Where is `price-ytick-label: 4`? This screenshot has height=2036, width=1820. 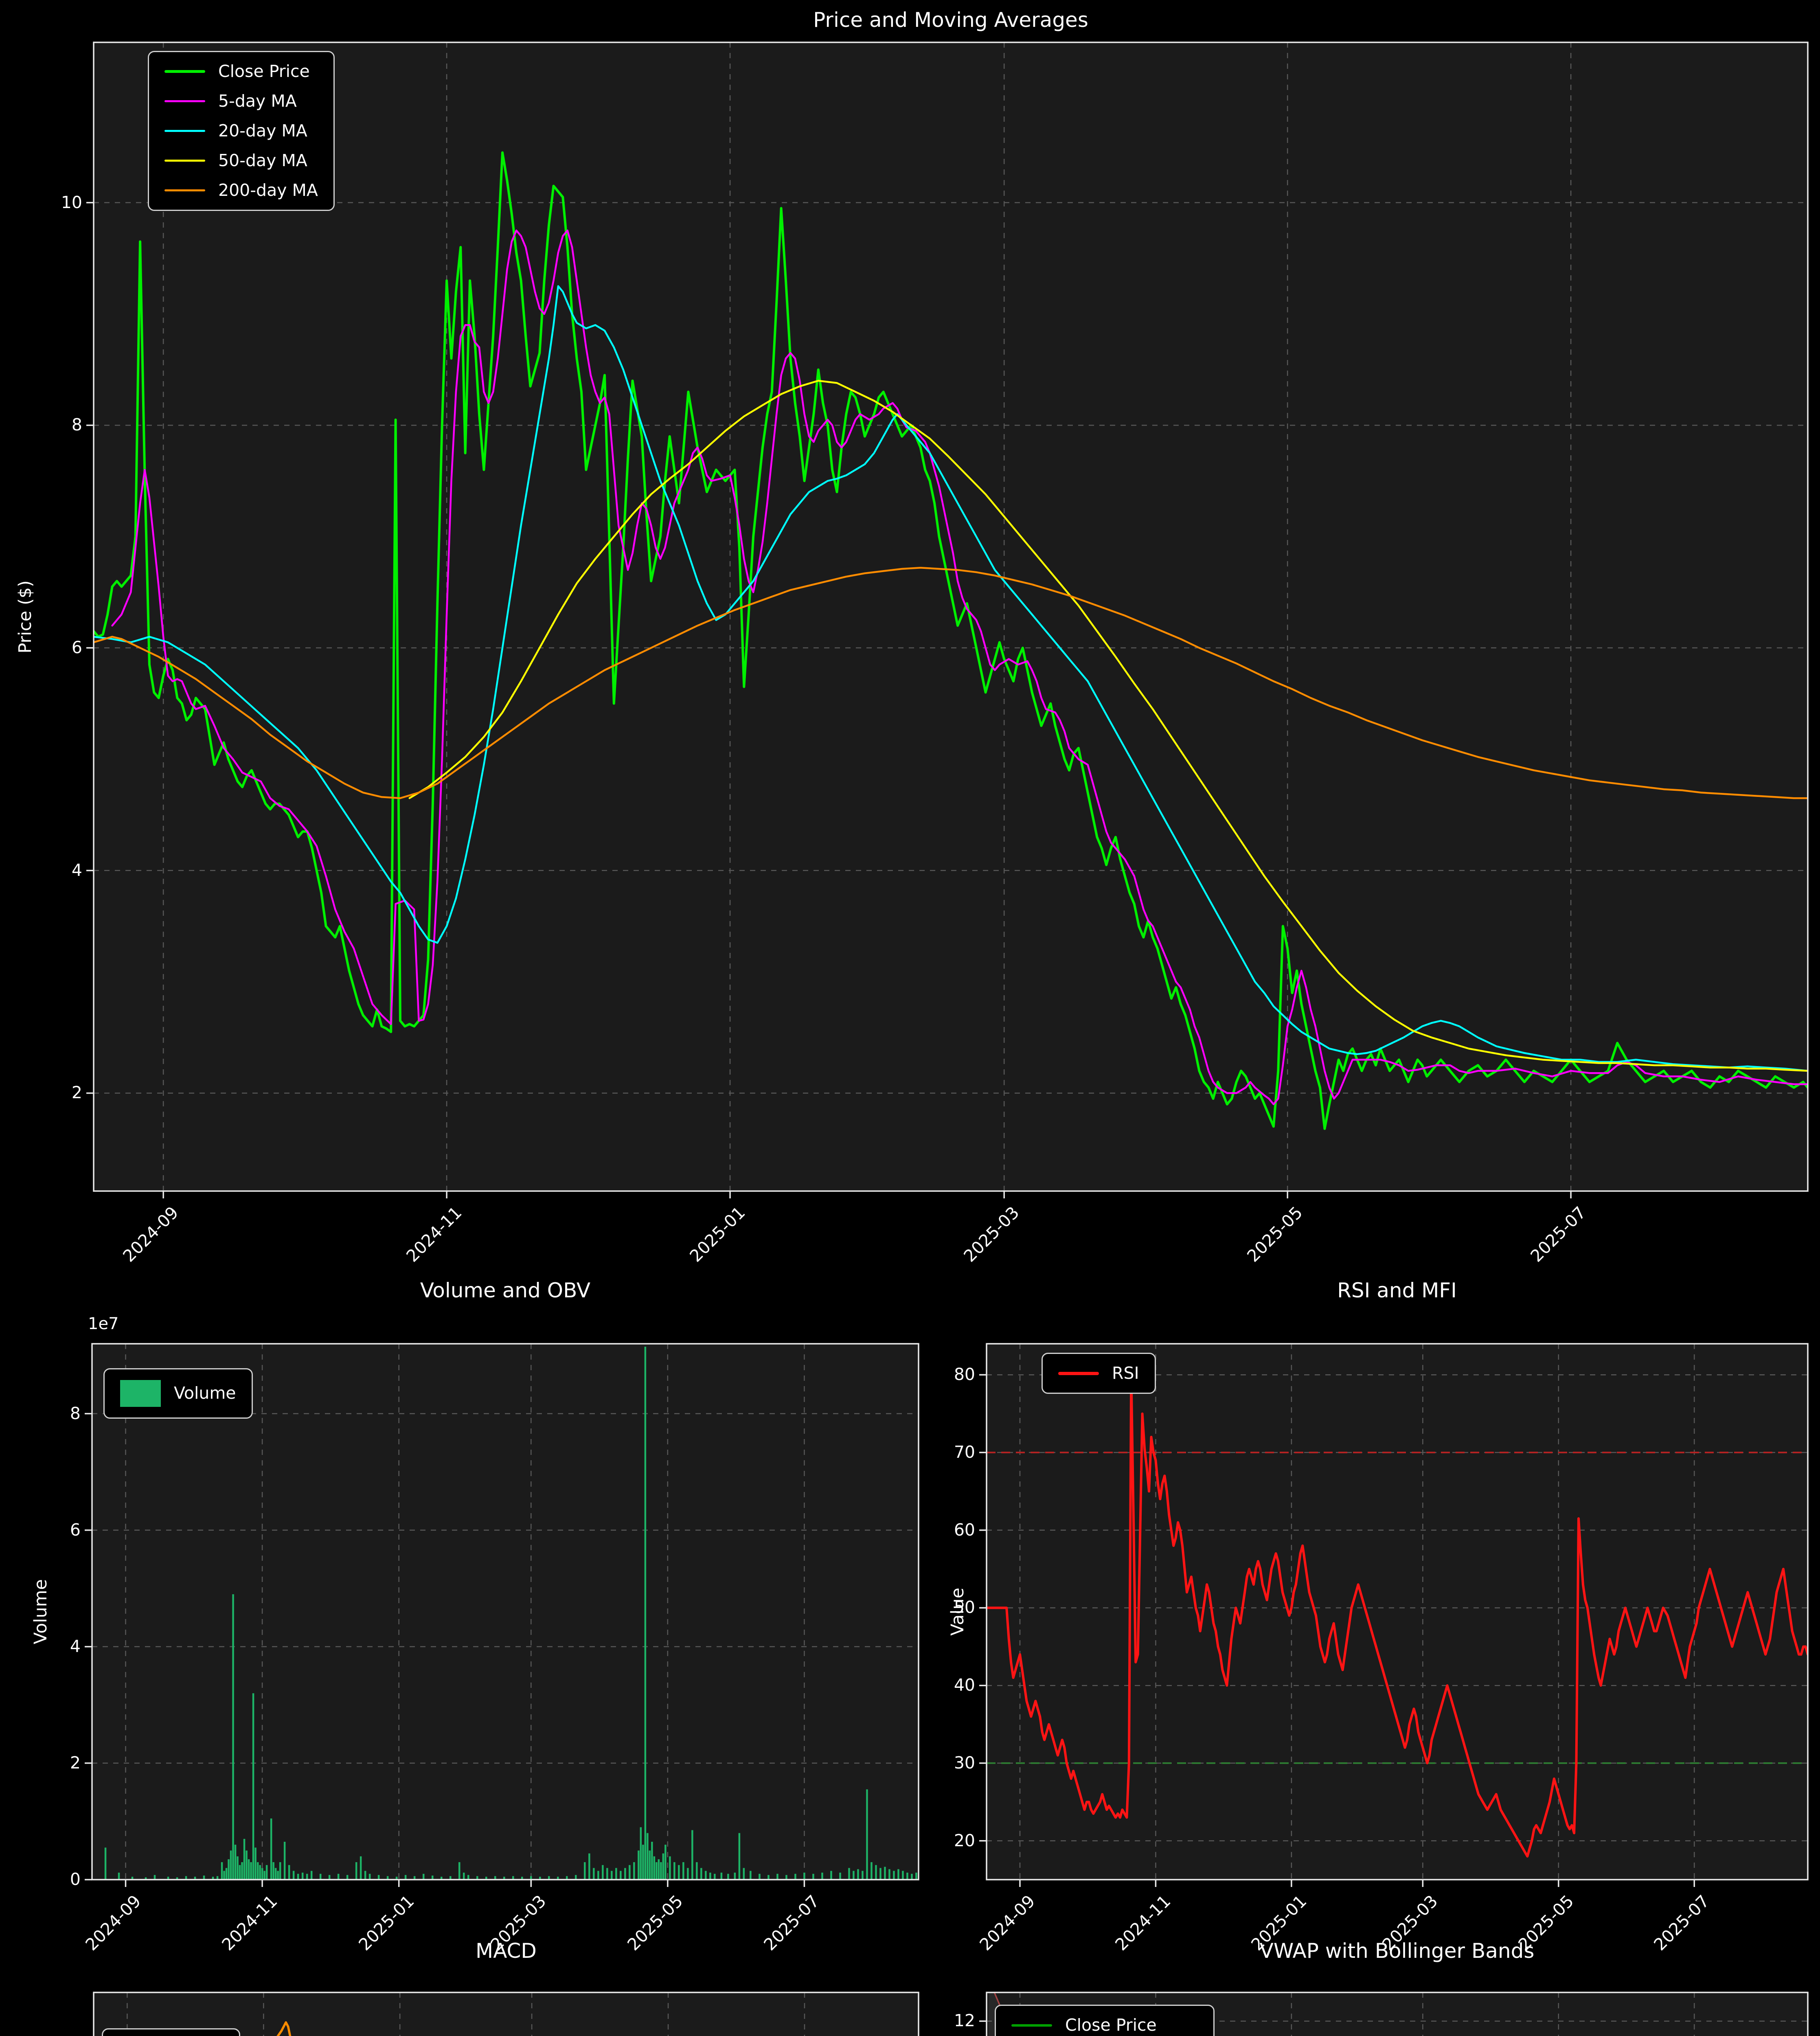
price-ytick-label: 4 is located at coordinates (76, 870).